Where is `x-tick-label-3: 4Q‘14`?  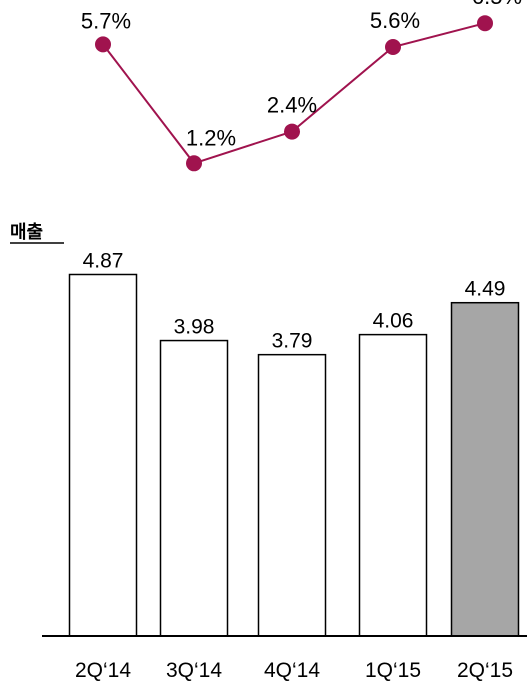
x-tick-label-3: 4Q‘14 is located at coordinates (292, 670).